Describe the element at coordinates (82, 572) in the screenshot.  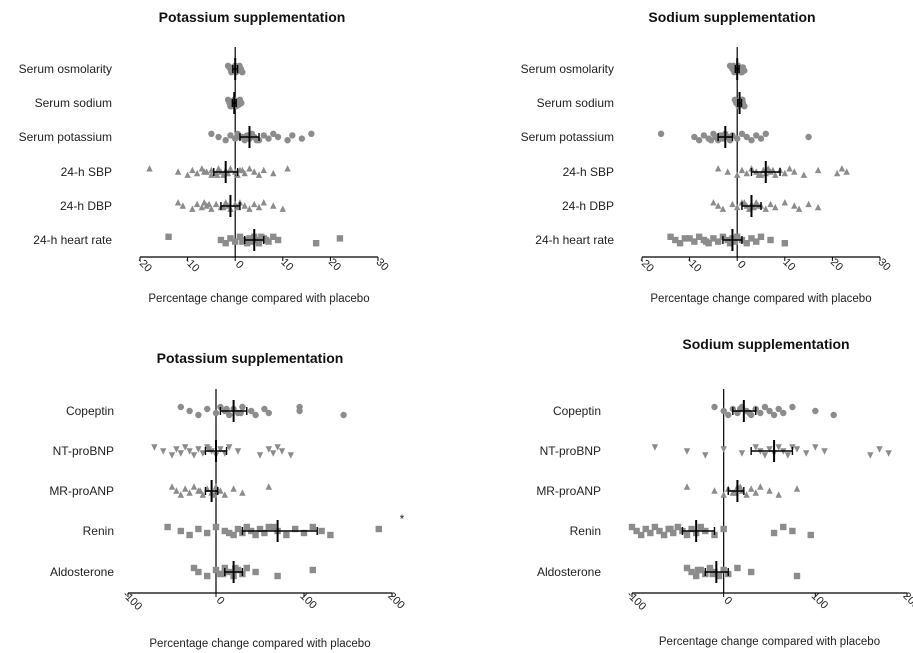
I see `row-label: Aldosterone` at that location.